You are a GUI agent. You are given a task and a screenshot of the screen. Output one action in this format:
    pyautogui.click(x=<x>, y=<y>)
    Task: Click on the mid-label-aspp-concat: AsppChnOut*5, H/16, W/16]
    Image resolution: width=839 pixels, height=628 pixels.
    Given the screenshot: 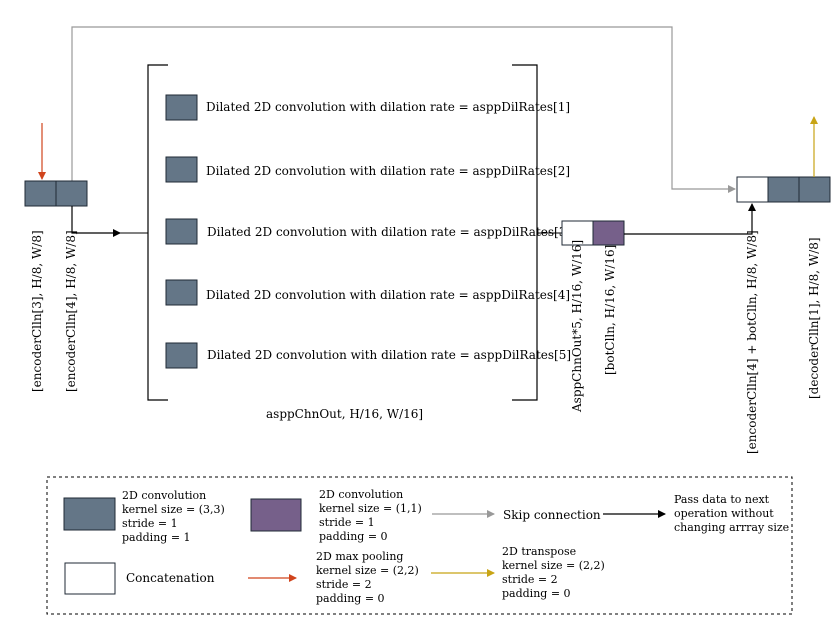 What is the action you would take?
    pyautogui.click(x=577, y=326)
    